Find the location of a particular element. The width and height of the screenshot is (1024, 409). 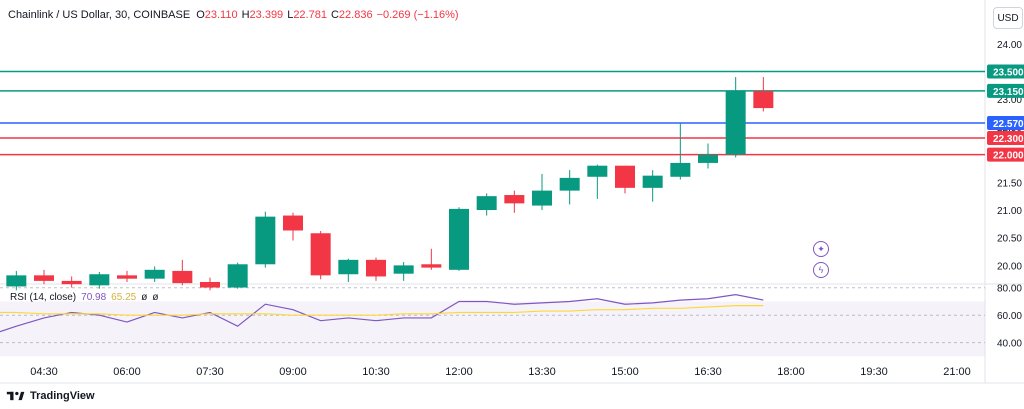

level-label: 23.500 is located at coordinates (1008, 73).